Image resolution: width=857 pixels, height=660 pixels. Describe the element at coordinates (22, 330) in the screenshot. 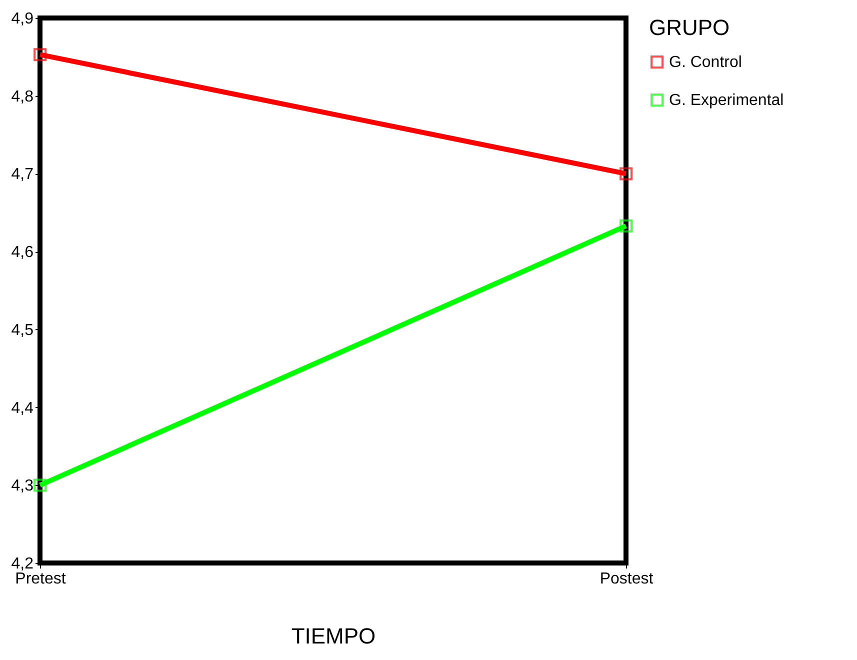

I see `y-tick-label: 4,5` at that location.